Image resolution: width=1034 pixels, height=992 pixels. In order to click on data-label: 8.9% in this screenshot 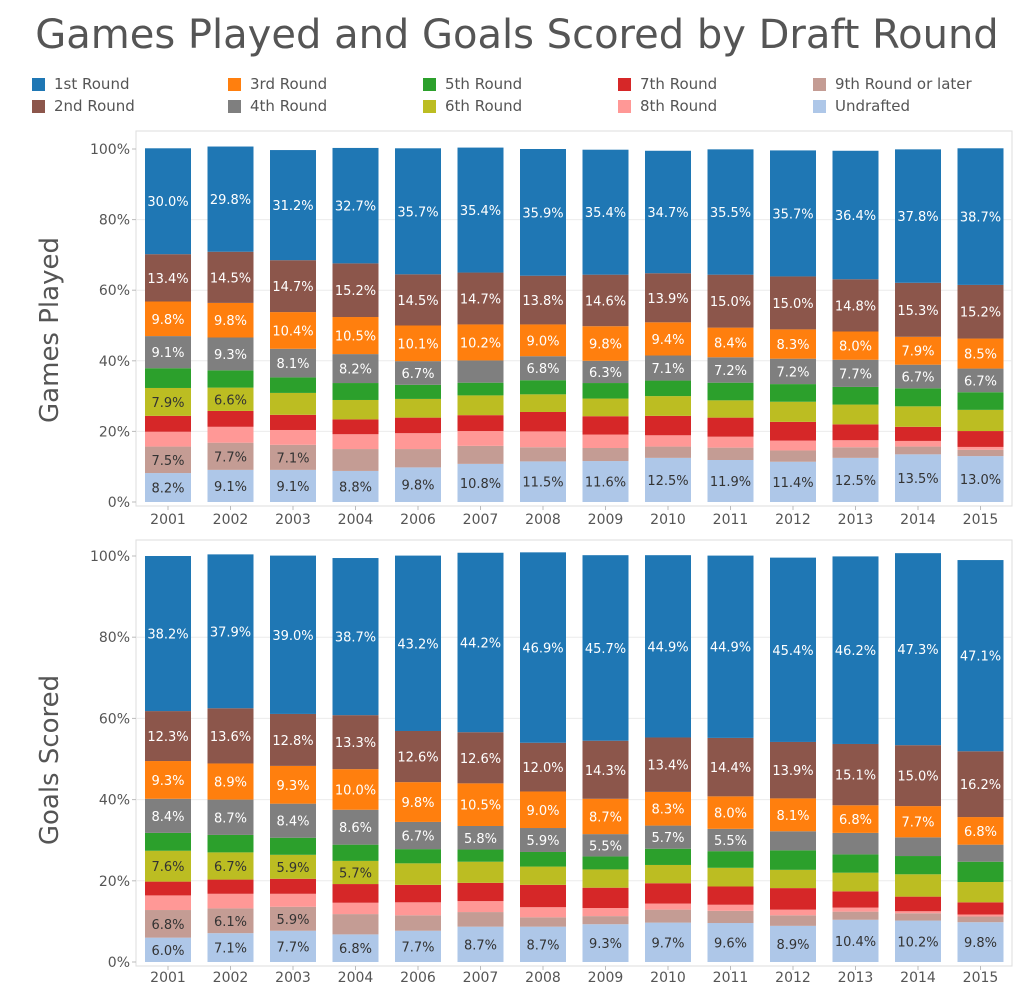, I will do `click(230, 783)`.